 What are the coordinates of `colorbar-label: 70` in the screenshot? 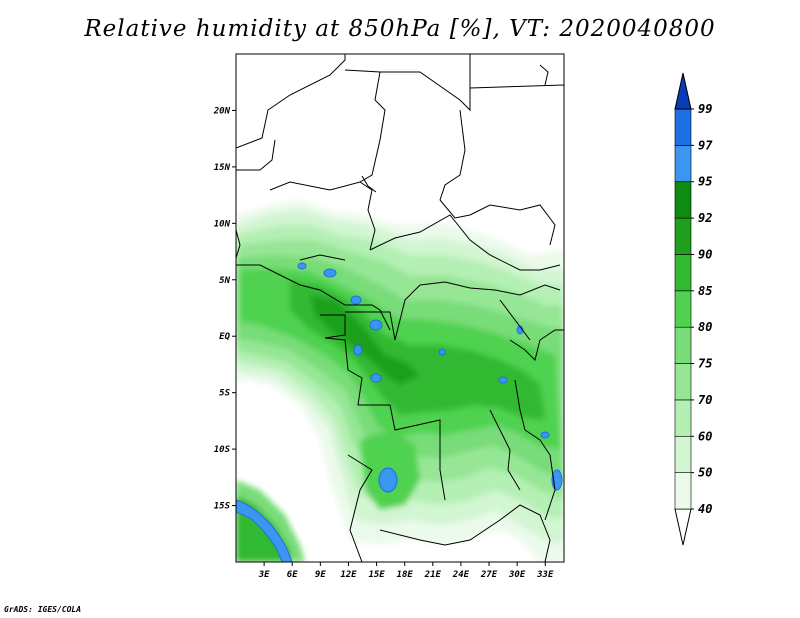 It's located at (705, 400).